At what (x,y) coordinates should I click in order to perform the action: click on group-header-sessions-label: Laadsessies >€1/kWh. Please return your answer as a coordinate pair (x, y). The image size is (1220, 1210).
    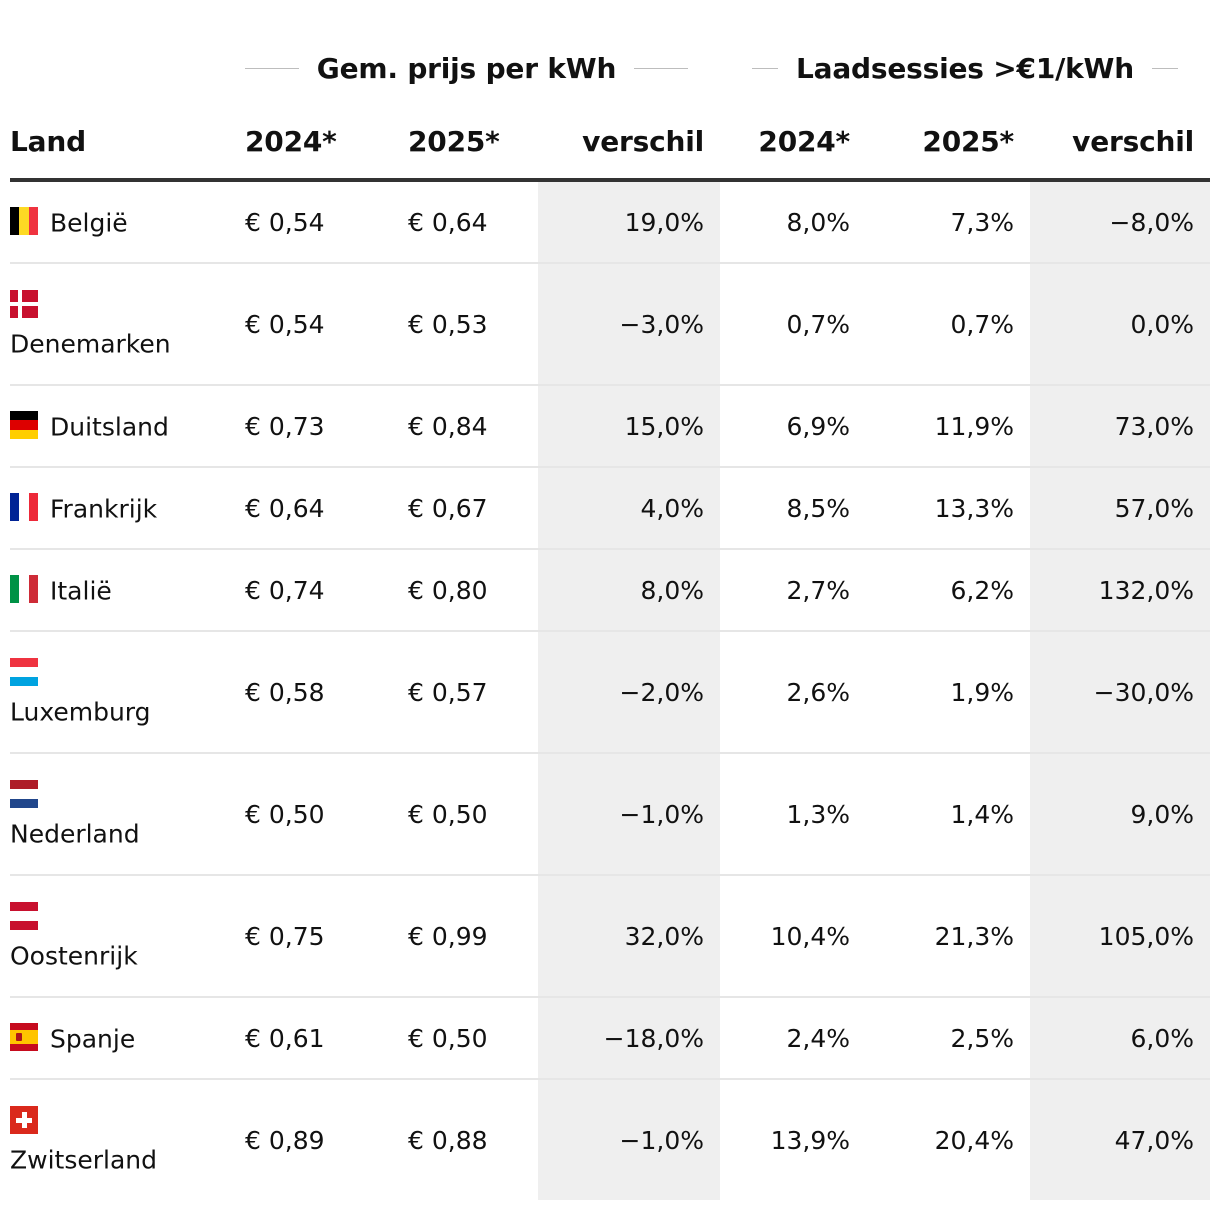
    Looking at the image, I should click on (965, 68).